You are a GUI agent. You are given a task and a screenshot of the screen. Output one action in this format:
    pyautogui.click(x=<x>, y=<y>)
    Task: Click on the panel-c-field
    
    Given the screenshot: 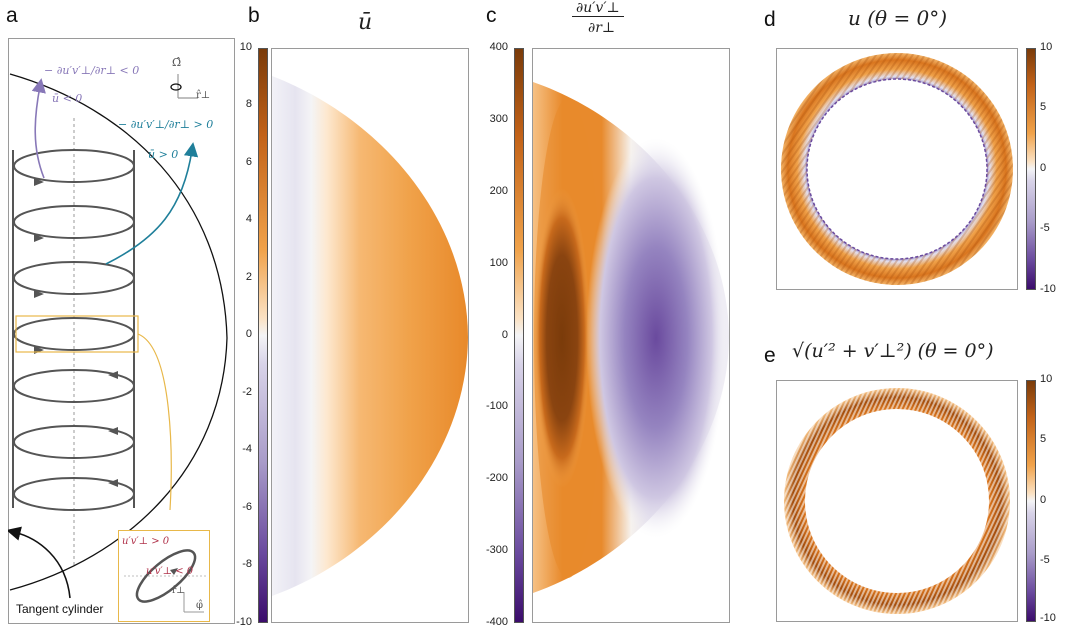 What is the action you would take?
    pyautogui.click(x=631, y=337)
    